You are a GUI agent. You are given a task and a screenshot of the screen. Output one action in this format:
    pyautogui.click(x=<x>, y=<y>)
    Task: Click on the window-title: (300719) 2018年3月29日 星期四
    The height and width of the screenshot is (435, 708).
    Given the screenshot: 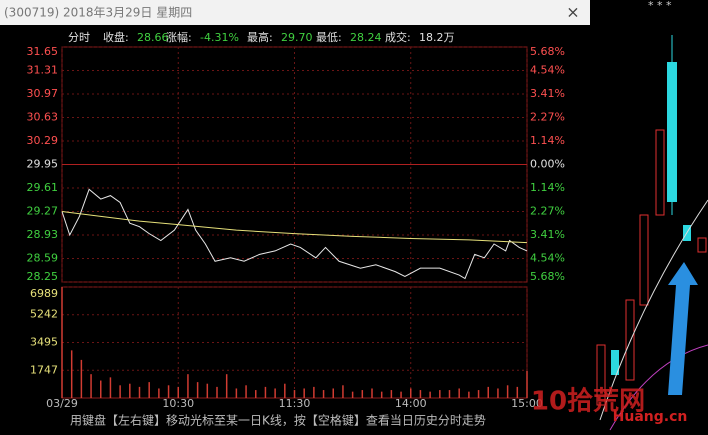 What is the action you would take?
    pyautogui.click(x=98, y=13)
    